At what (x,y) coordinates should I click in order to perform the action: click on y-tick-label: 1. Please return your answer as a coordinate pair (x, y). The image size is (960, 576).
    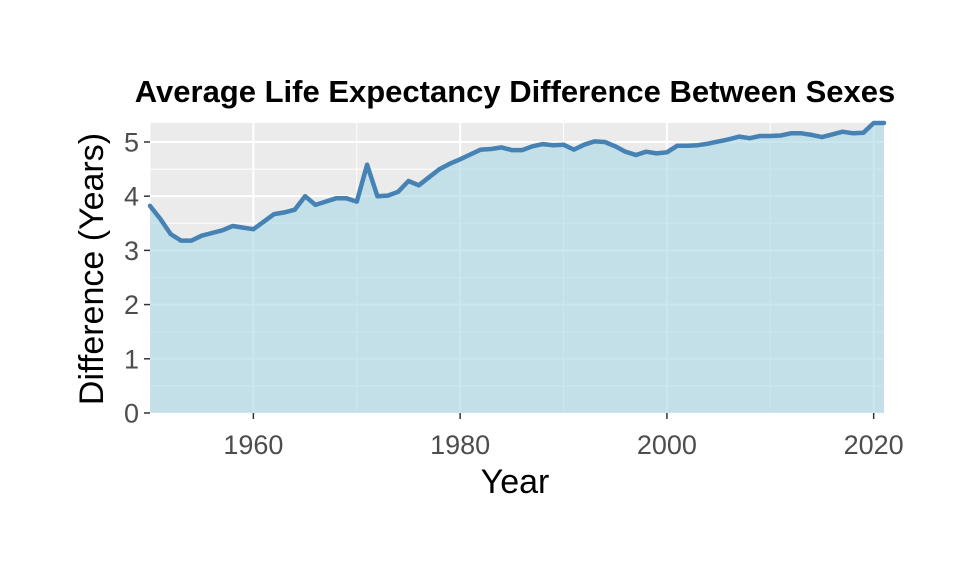
    Looking at the image, I should click on (131, 359).